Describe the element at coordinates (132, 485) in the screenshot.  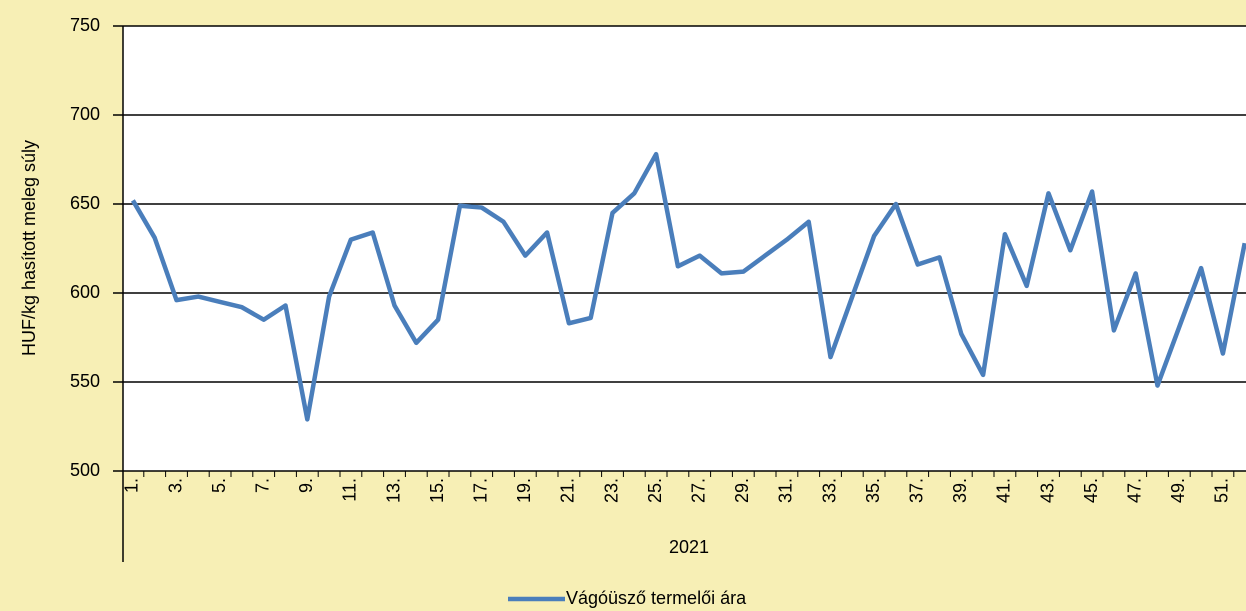
I see `x-tick-label: 1.` at that location.